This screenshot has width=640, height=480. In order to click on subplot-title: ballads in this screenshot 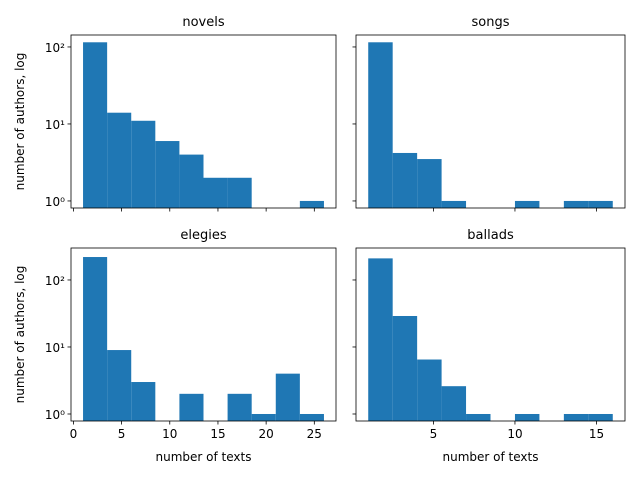, I will do `click(490, 235)`.